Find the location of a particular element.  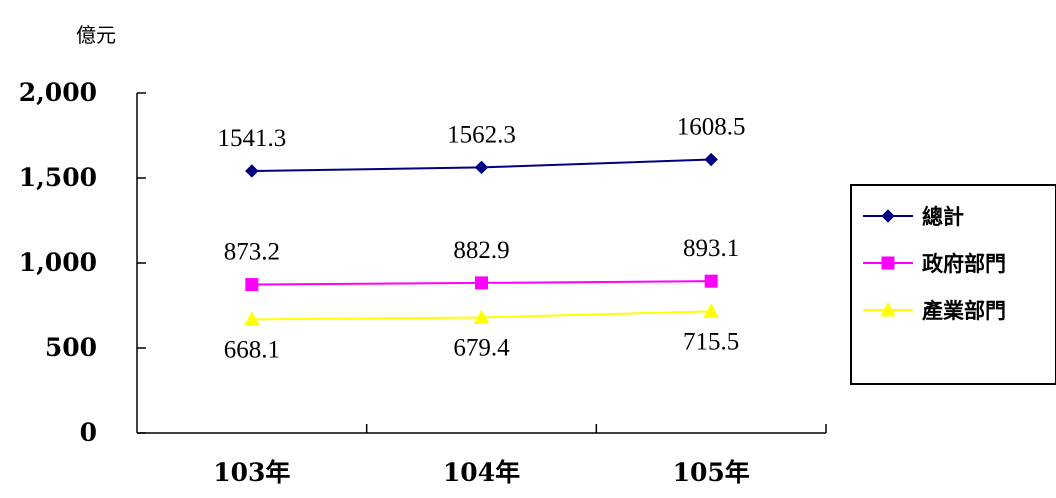

x-tick-labels: 103年 104年 105年 is located at coordinates (481, 472).